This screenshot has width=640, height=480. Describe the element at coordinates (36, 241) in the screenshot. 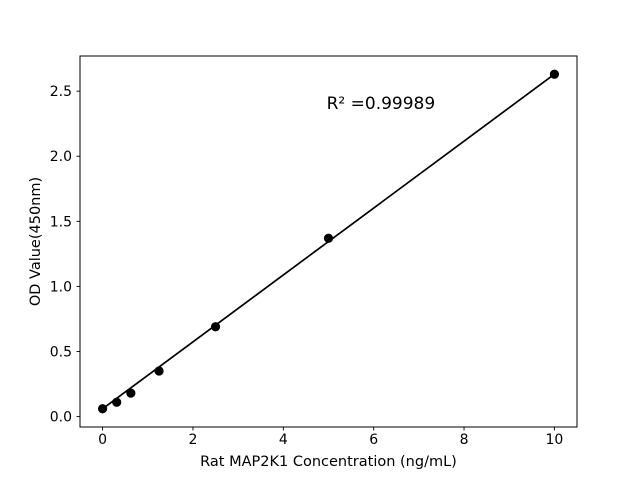

I see `y-axis-label: OD Value(450nm)` at that location.